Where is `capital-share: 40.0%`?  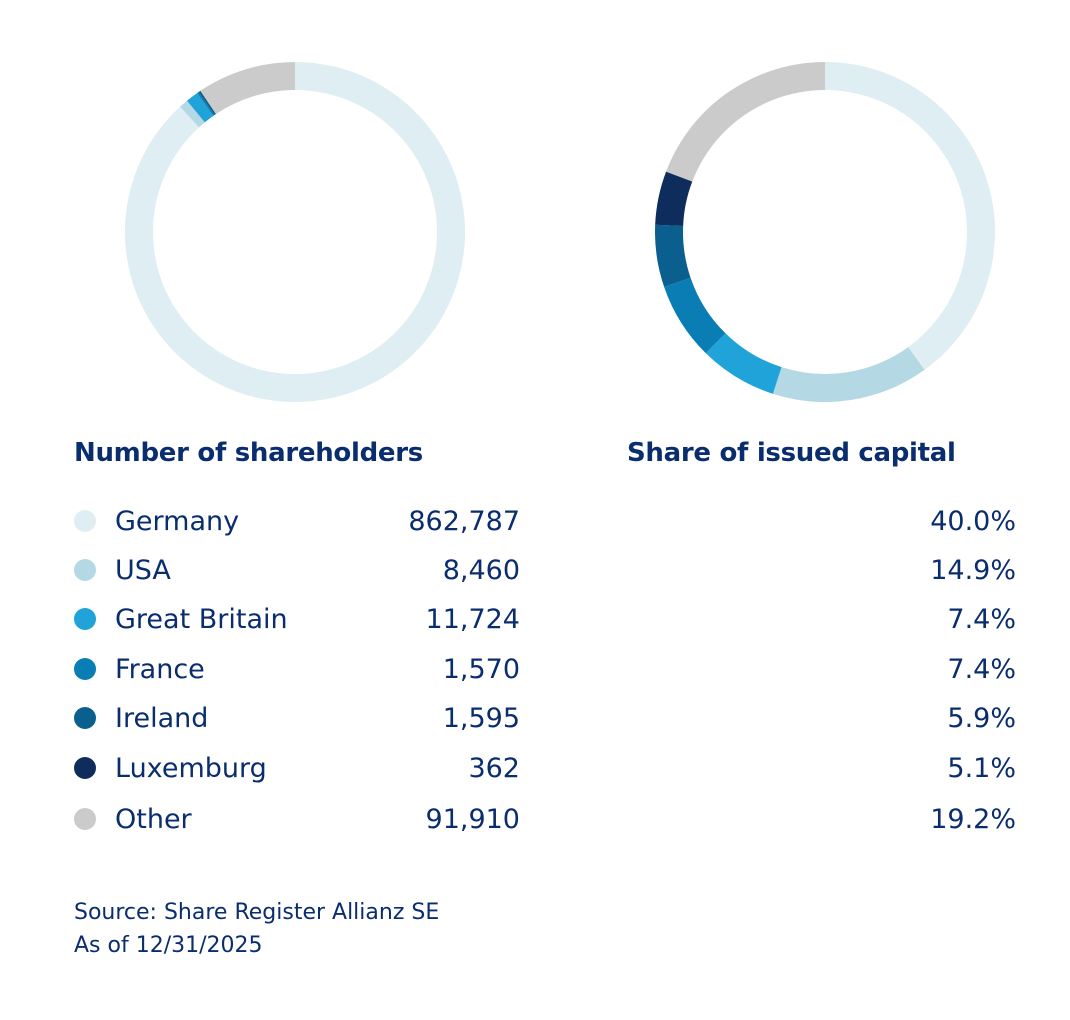
capital-share: 40.0% is located at coordinates (973, 521).